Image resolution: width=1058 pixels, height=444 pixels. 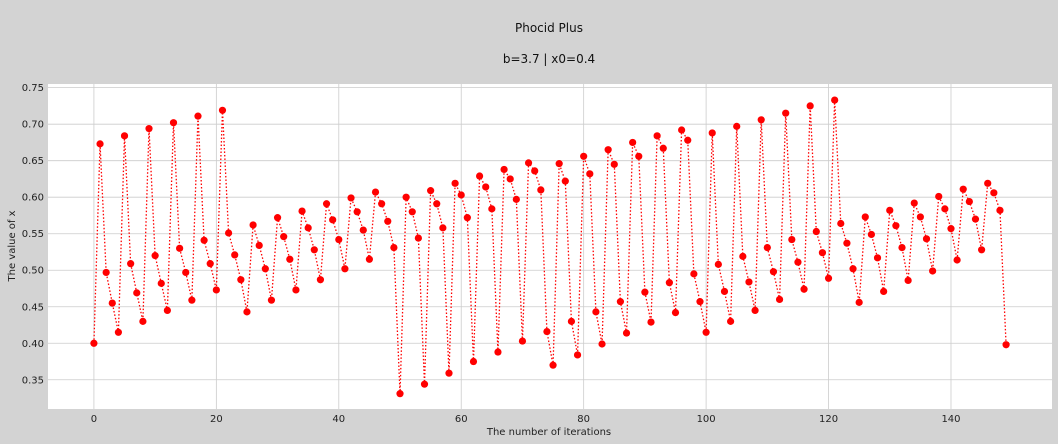 What do you see at coordinates (12, 246) in the screenshot?
I see `y-axis-label: The value of x` at bounding box center [12, 246].